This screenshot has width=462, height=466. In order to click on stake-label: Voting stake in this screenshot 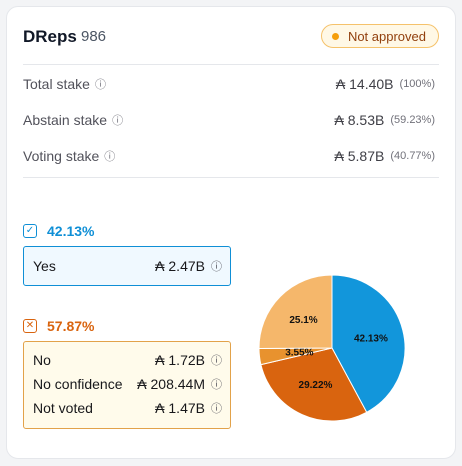, I will do `click(61, 156)`.